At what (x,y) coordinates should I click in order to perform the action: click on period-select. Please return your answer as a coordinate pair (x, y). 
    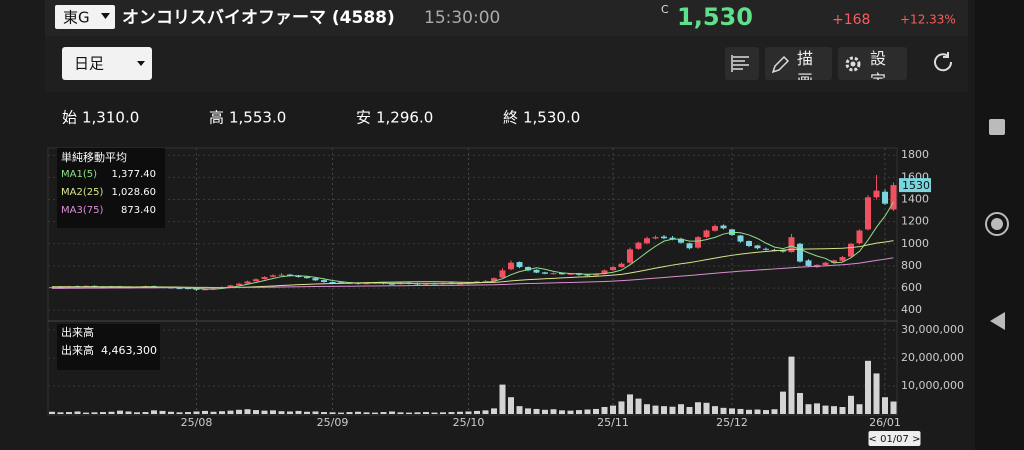
    Looking at the image, I should click on (107, 63).